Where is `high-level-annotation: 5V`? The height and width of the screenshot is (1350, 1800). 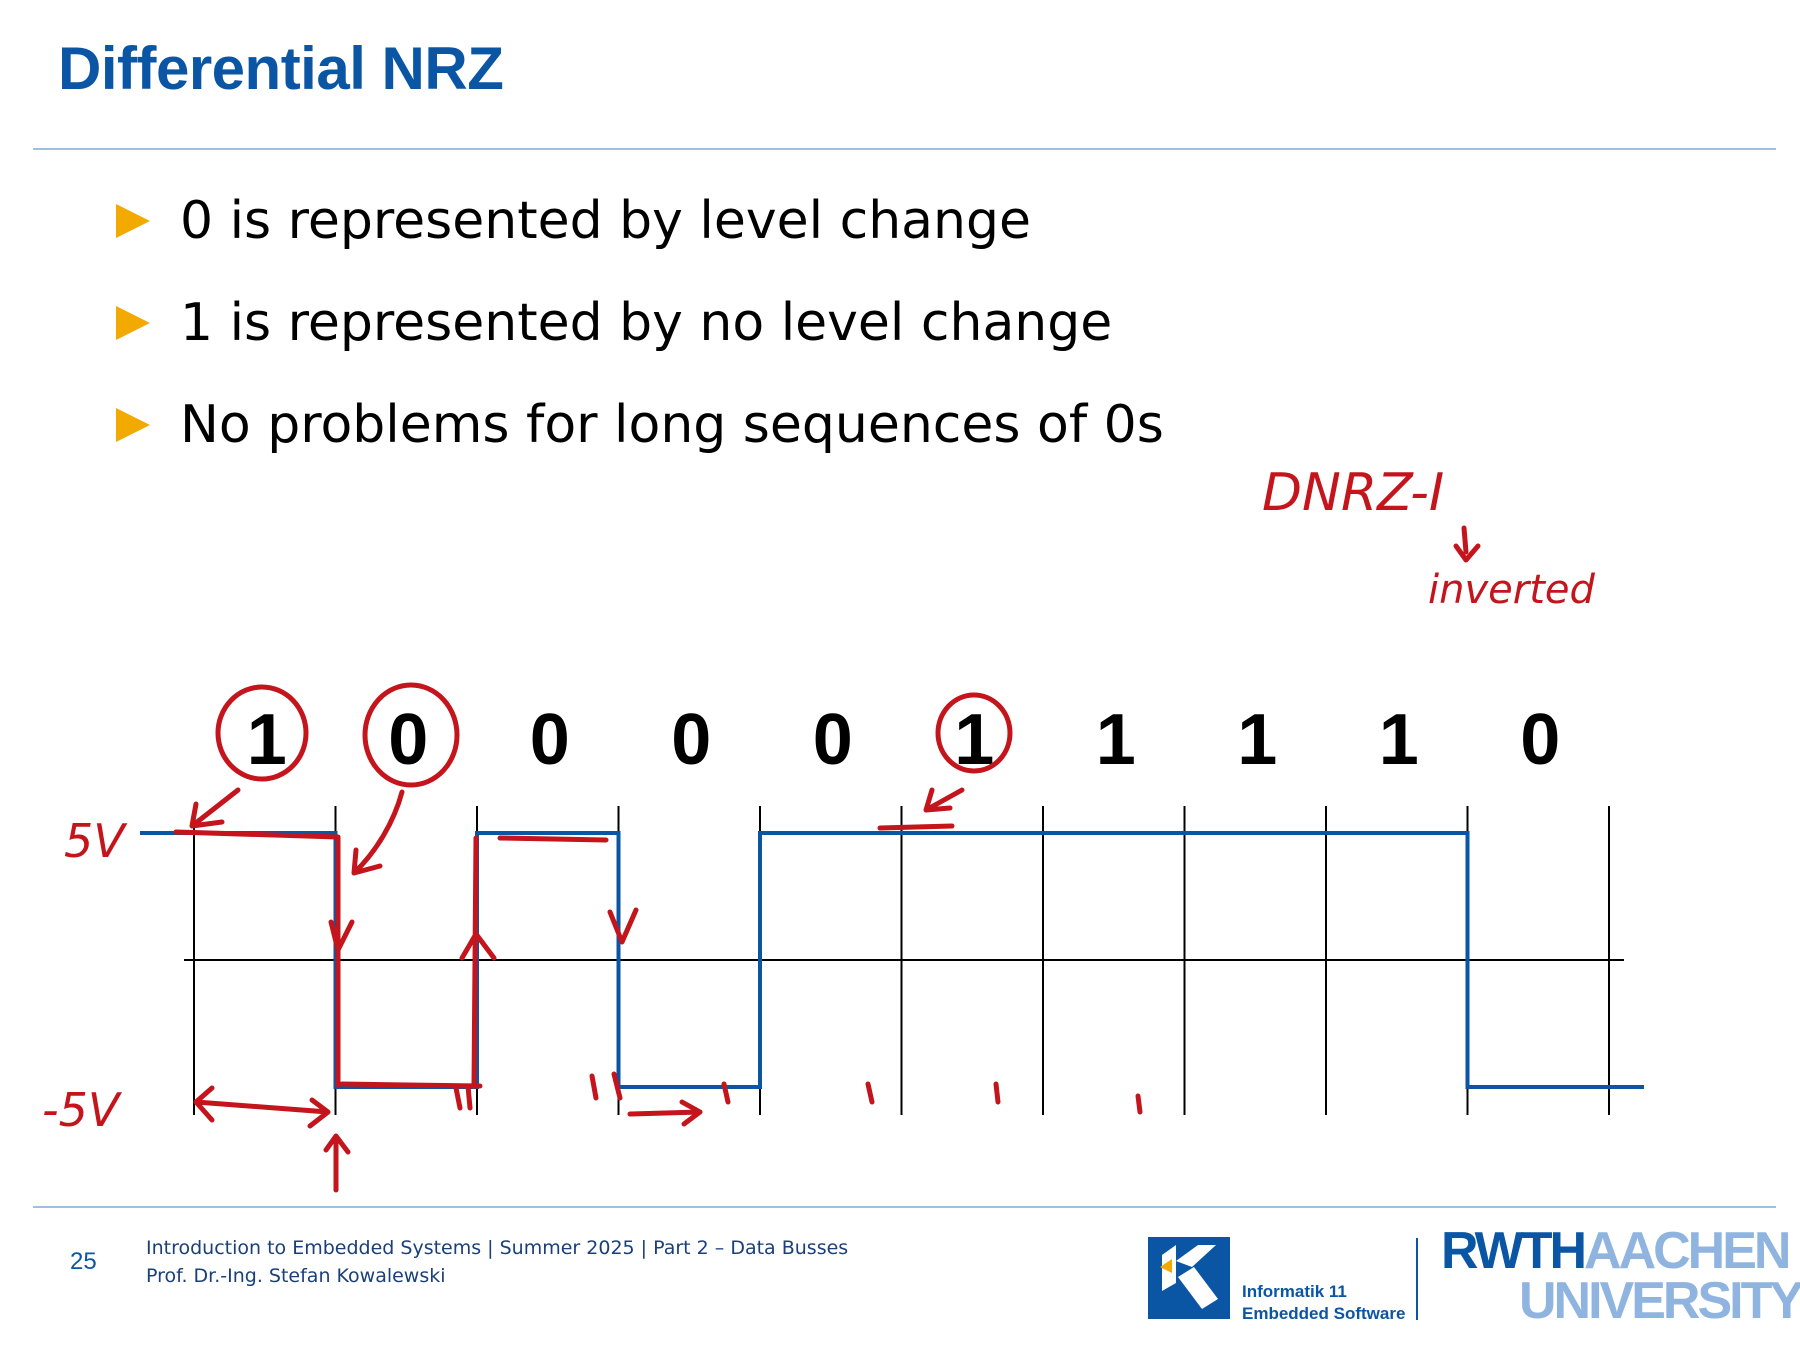 high-level-annotation: 5V is located at coordinates (96, 841).